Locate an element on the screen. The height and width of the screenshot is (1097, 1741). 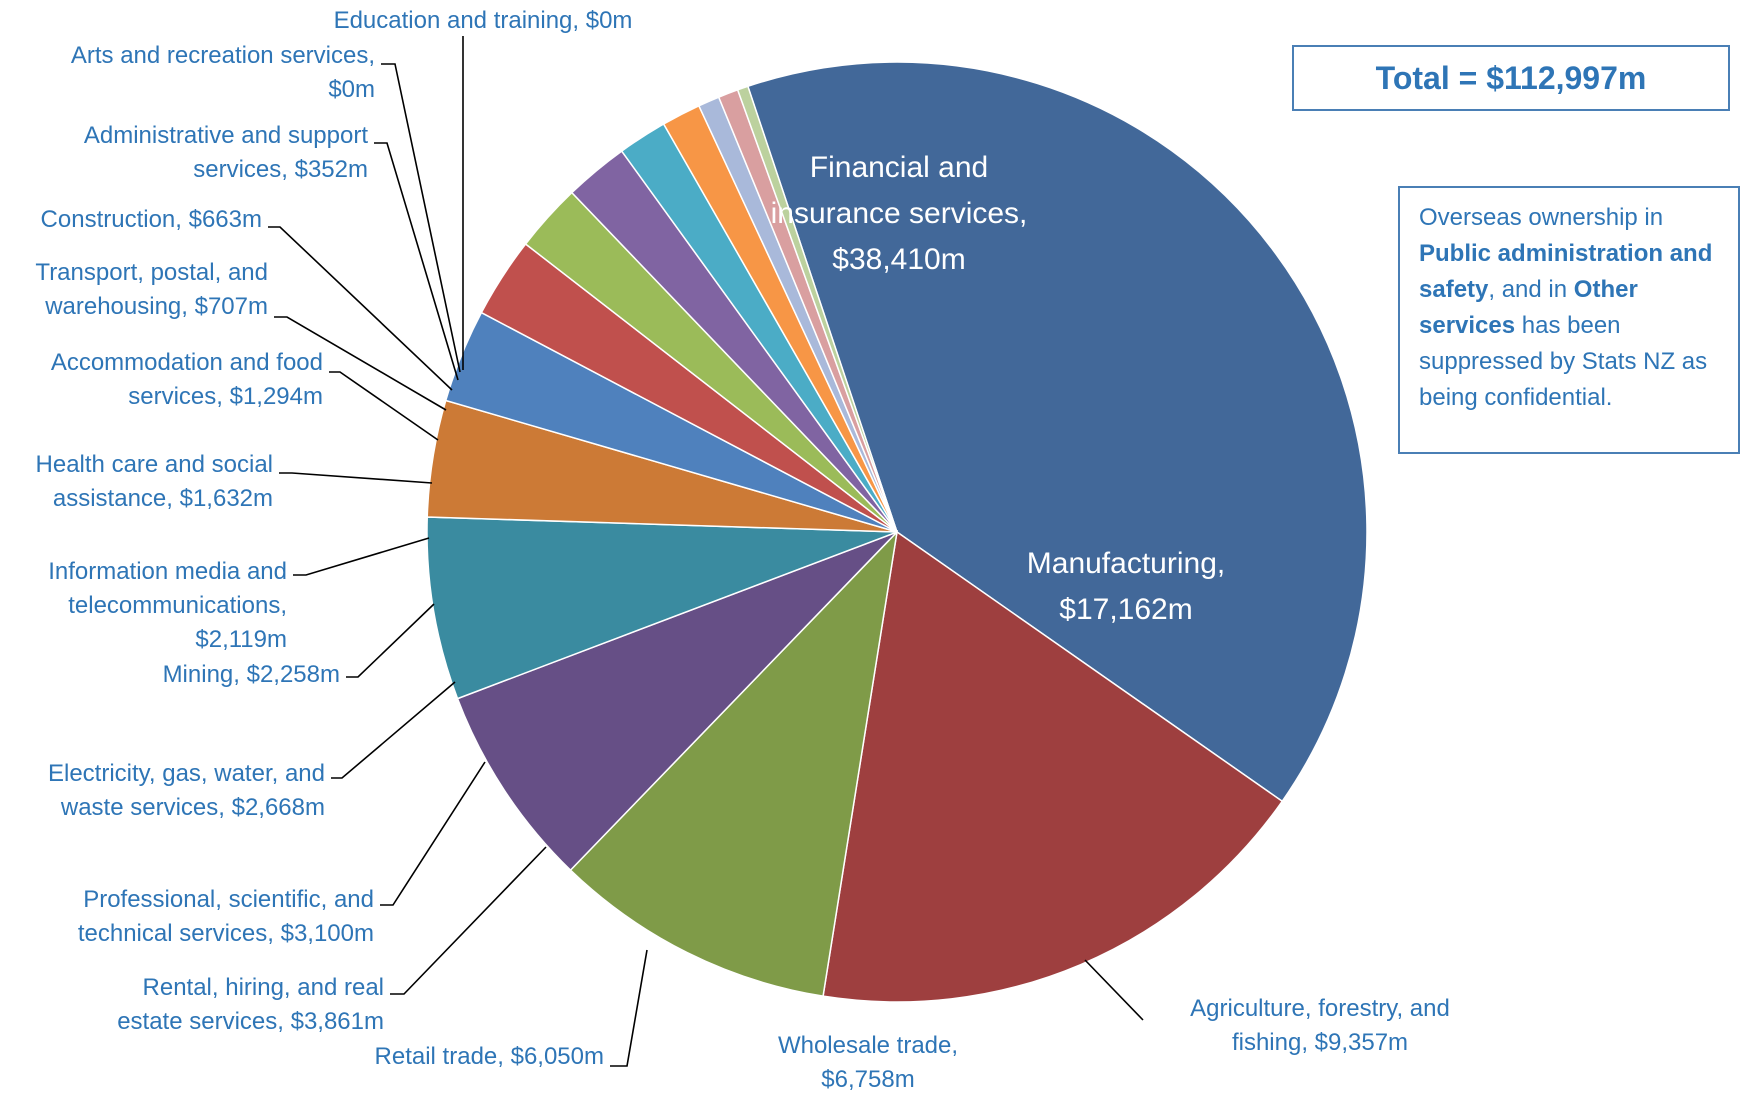
label-line: Construction, $663m is located at coordinates (151, 219).